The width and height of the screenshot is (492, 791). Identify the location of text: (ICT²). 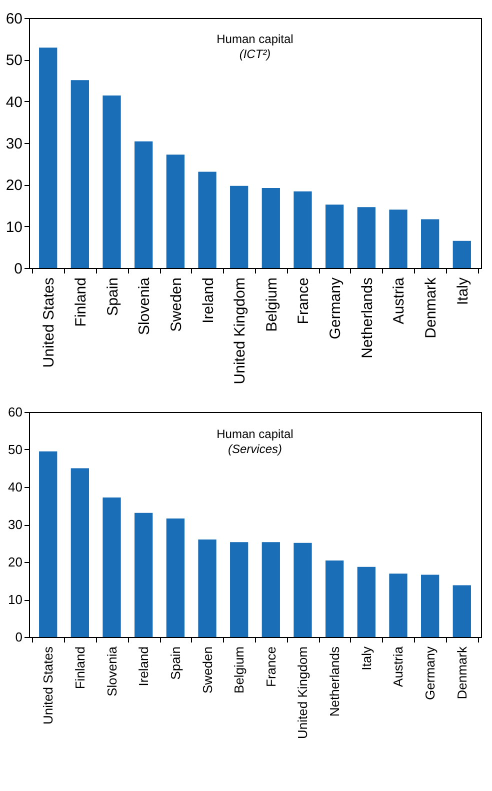
(255, 54).